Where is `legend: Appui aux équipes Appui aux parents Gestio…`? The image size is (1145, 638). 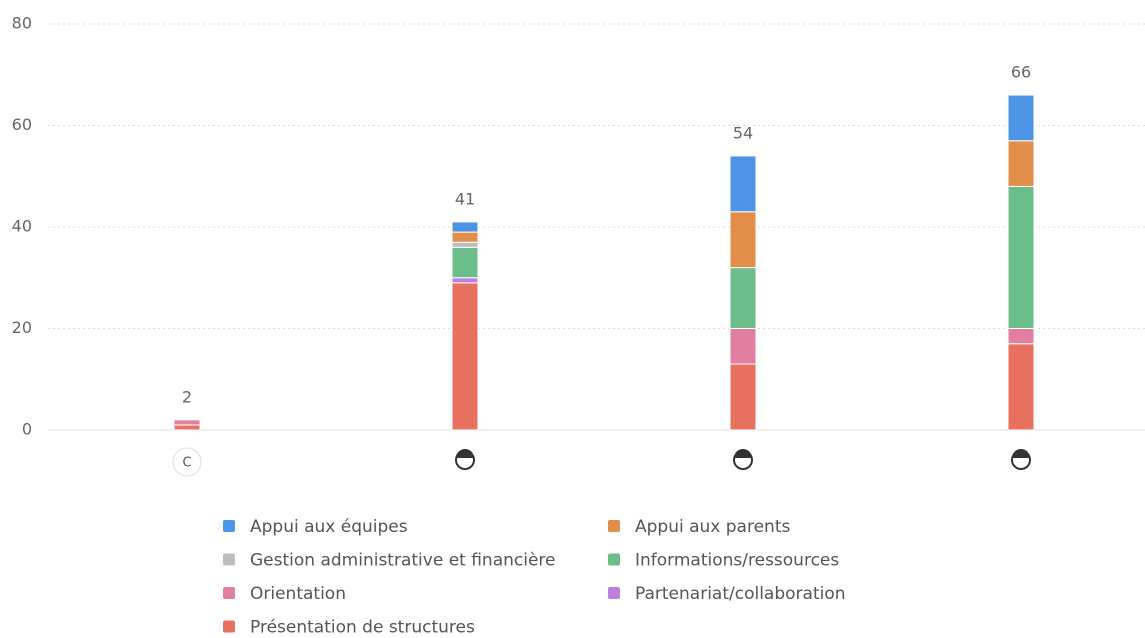 legend: Appui aux équipes Appui aux parents Gestio… is located at coordinates (534, 577).